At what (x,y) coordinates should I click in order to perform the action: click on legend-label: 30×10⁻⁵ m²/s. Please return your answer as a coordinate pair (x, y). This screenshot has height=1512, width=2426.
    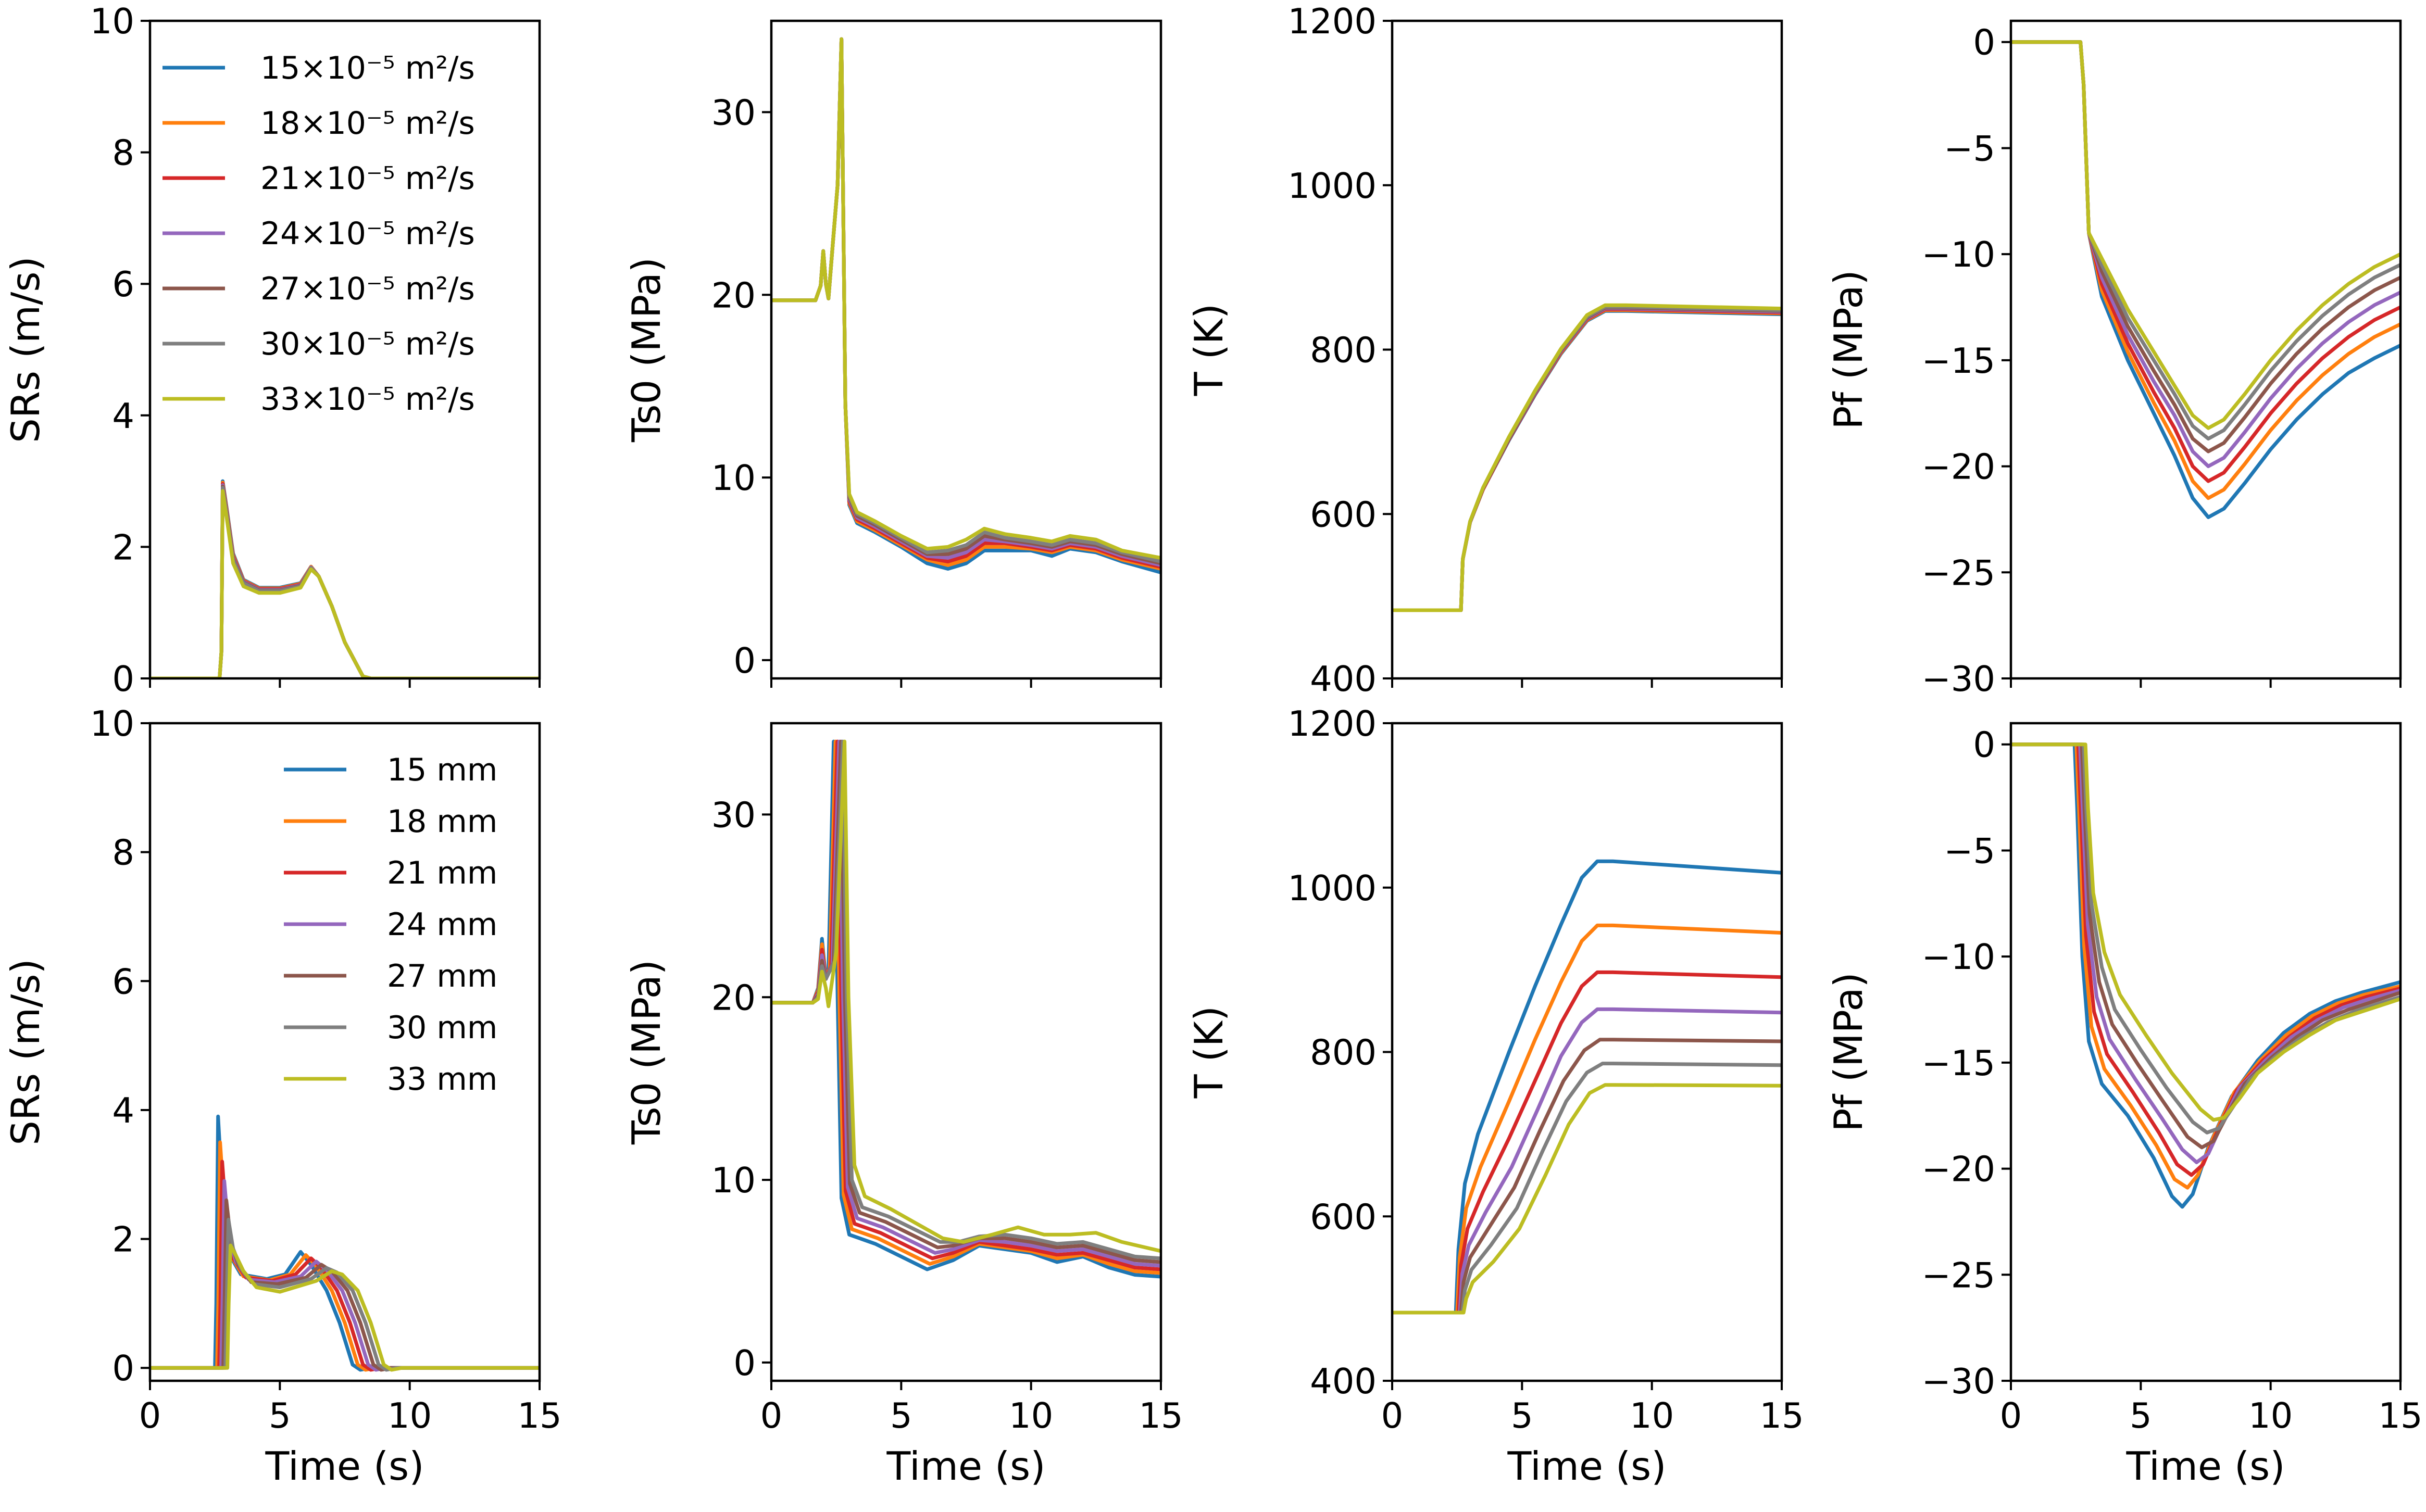
    Looking at the image, I should click on (367, 344).